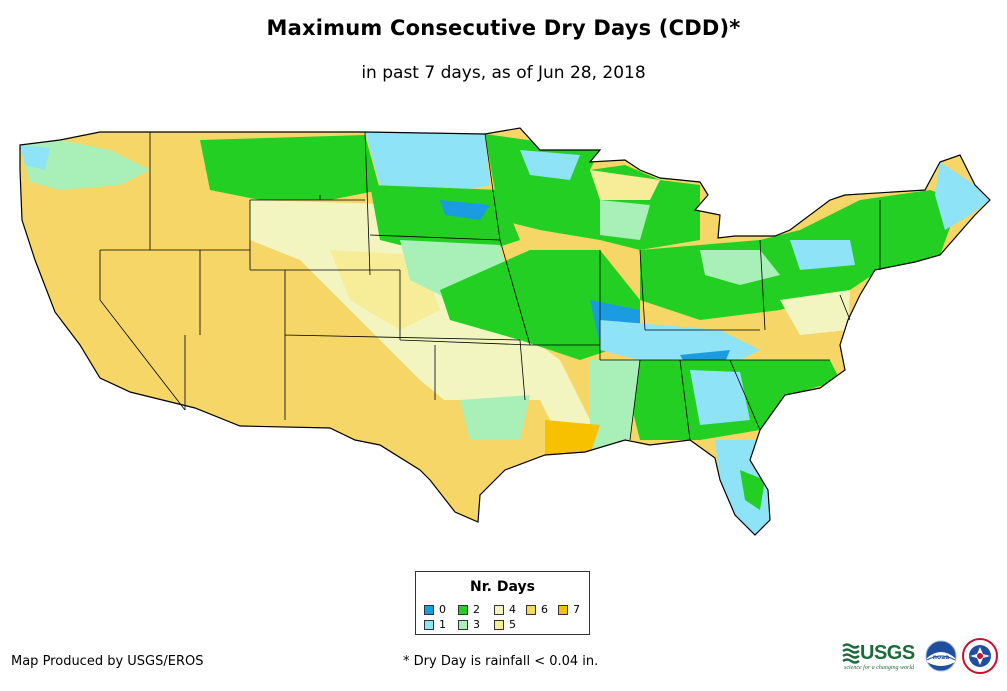 Image resolution: width=1007 pixels, height=691 pixels. What do you see at coordinates (540, 305) in the screenshot?
I see `zone-2-days-midwest` at bounding box center [540, 305].